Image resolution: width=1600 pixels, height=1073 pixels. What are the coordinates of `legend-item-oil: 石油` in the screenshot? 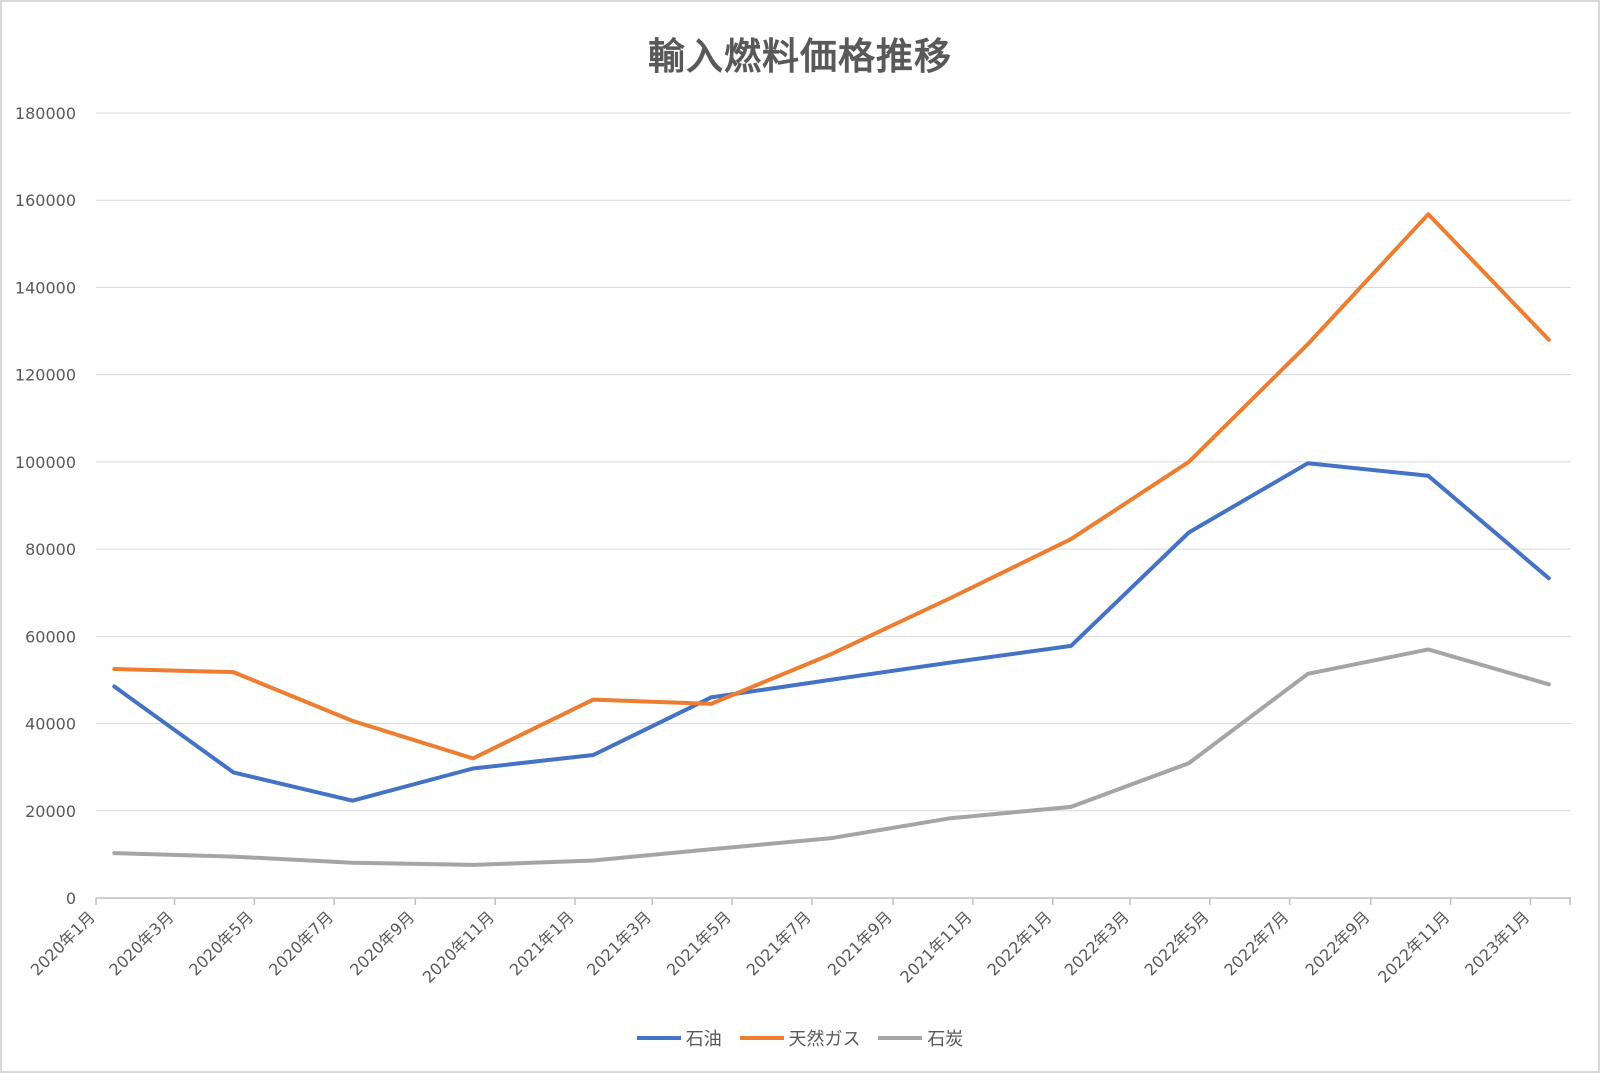 It's located at (679, 1038).